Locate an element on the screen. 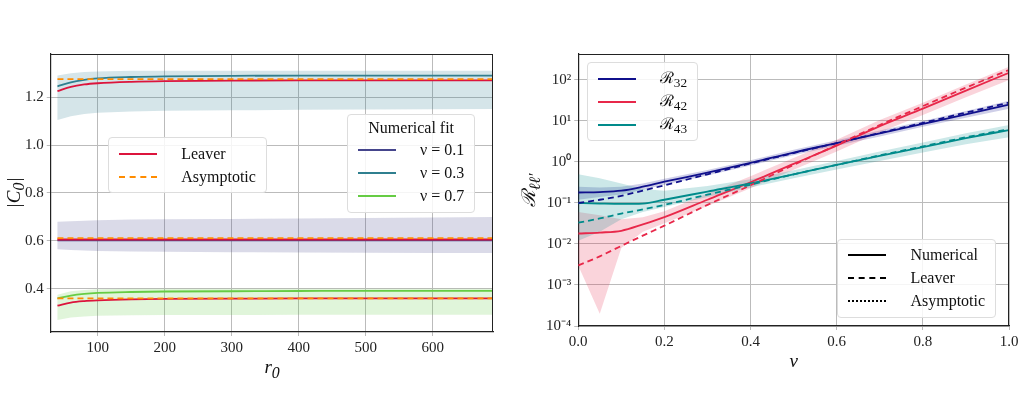 This screenshot has width=1025, height=394. annotation: Asymptotic is located at coordinates (948, 301).